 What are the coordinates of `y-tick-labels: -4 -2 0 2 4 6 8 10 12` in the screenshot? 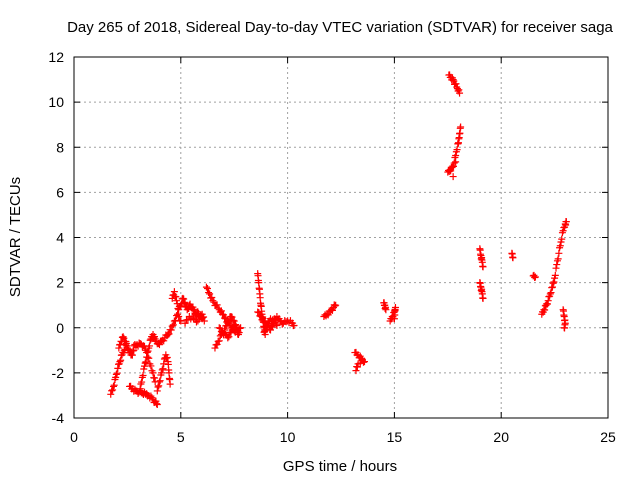 It's located at (56, 237).